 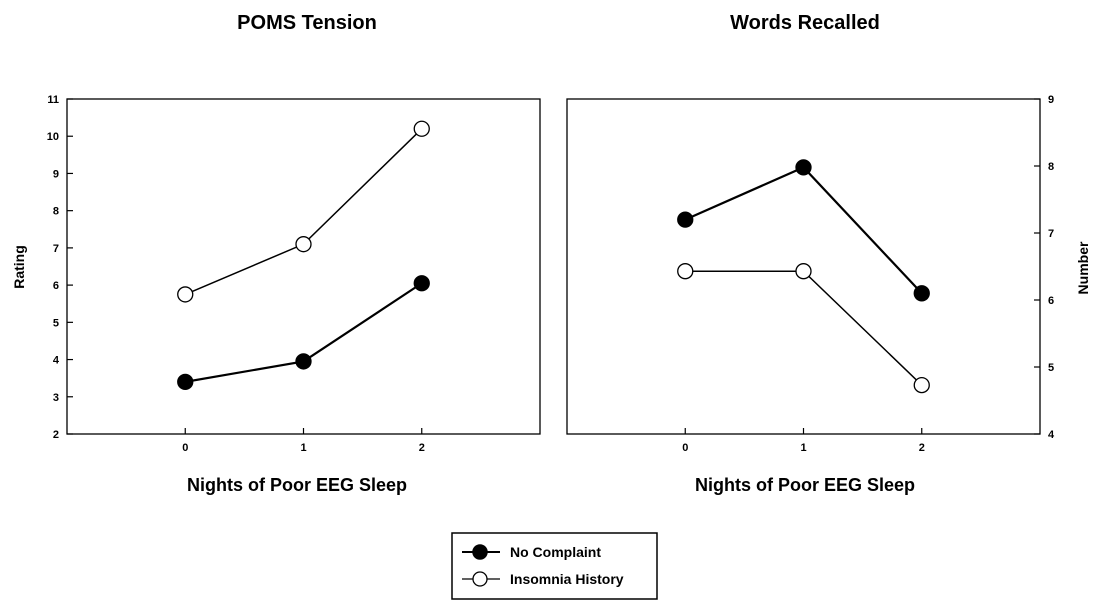 I want to click on y-tick-label: 10, so click(x=53, y=137).